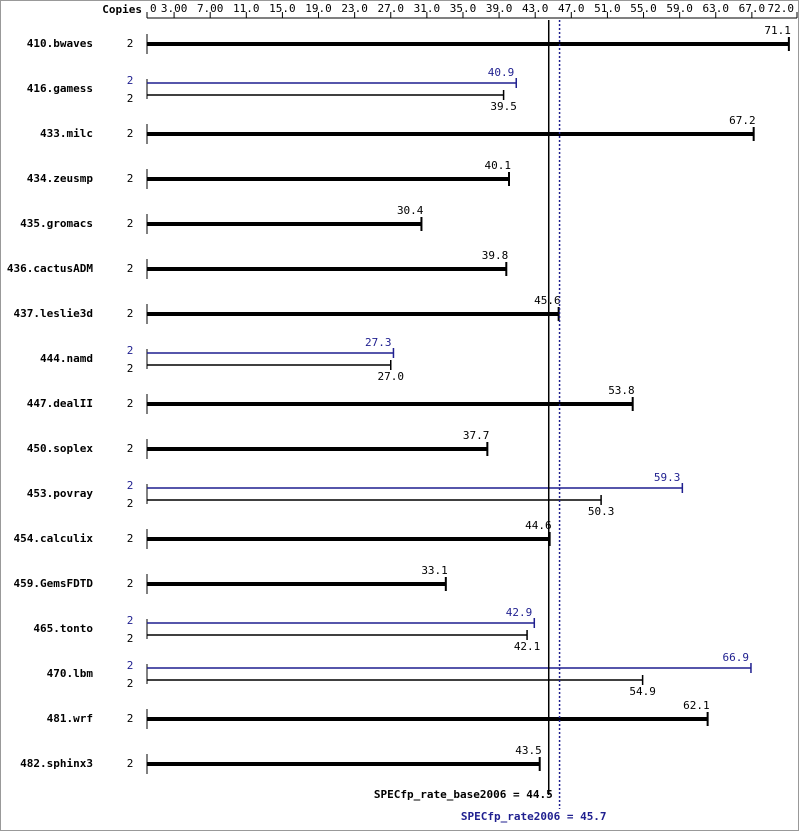 The height and width of the screenshot is (831, 799). Describe the element at coordinates (742, 120) in the screenshot. I see `value-label: 67.2` at that location.